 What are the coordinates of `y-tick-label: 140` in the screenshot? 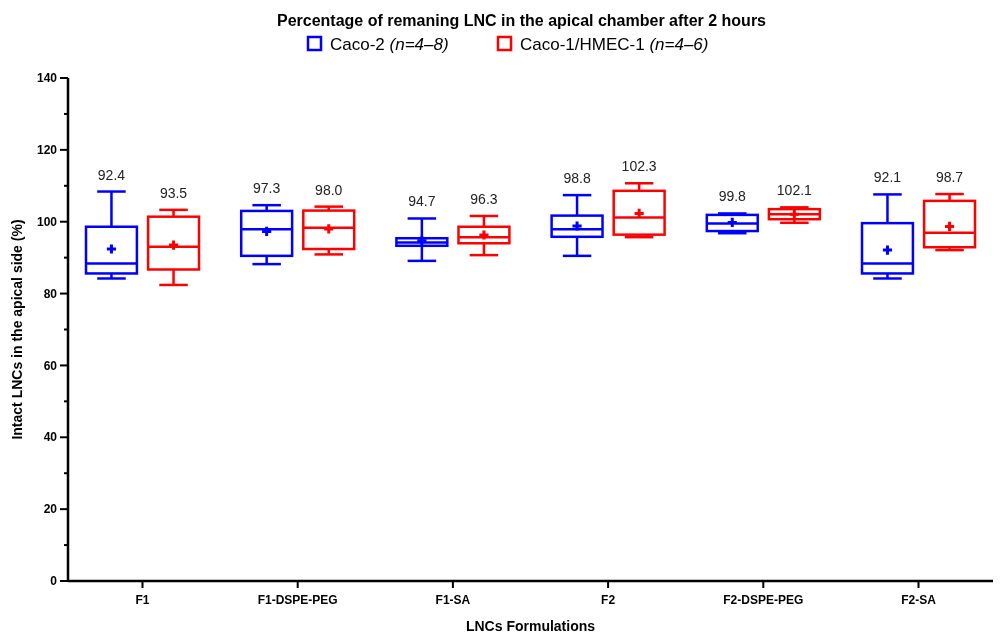 It's located at (47, 78).